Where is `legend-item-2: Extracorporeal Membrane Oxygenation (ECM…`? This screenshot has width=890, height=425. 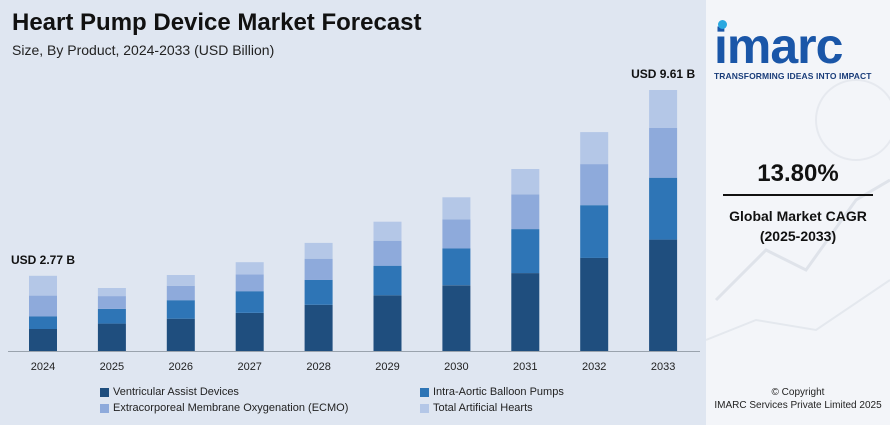 legend-item-2: Extracorporeal Membrane Oxygenation (ECM… is located at coordinates (224, 408).